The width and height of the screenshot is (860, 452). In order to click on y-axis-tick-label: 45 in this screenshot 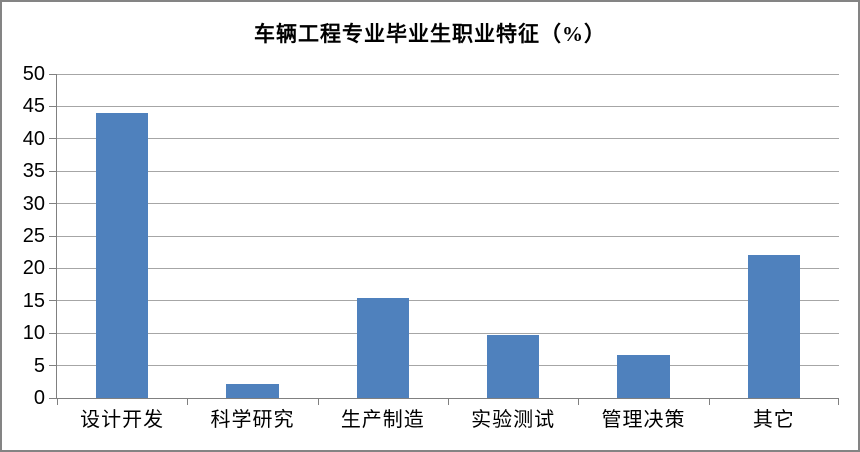, I will do `click(33, 106)`.